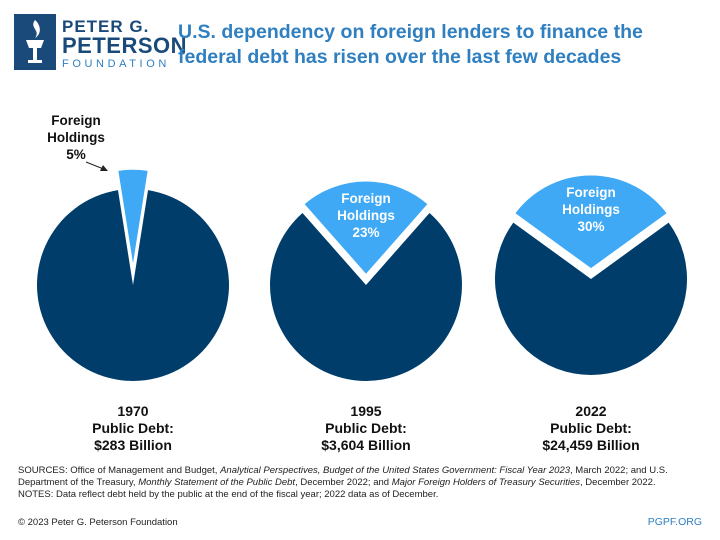  What do you see at coordinates (591, 411) in the screenshot?
I see `caption-year: 2022` at bounding box center [591, 411].